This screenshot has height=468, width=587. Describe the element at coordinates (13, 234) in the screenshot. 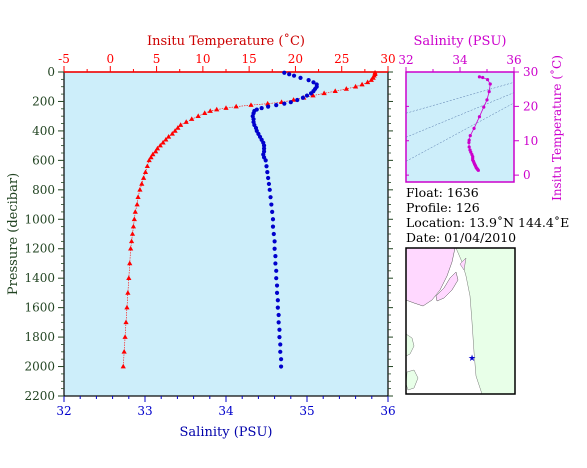

I see `pressure-axis-label: Pressure (decibar)` at that location.